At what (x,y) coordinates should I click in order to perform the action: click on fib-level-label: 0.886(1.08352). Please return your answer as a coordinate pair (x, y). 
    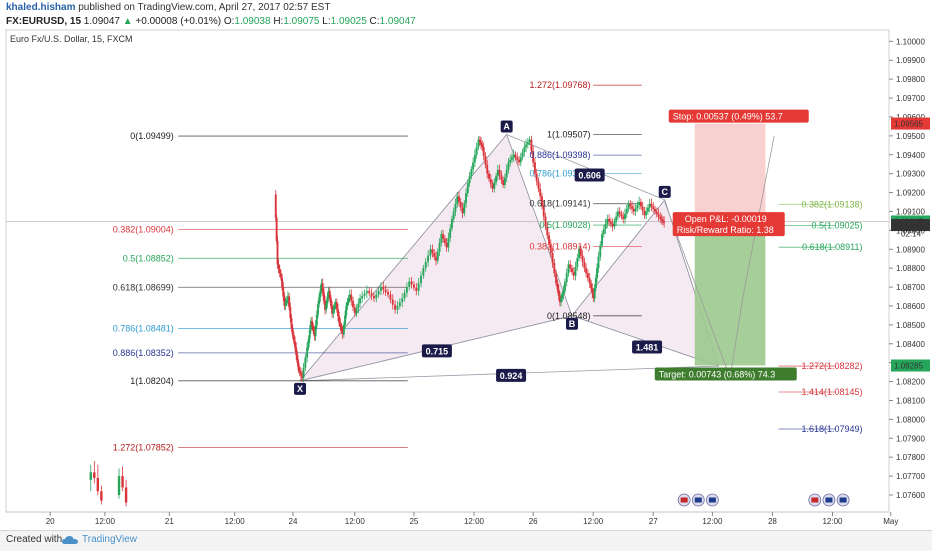
    Looking at the image, I should click on (143, 353).